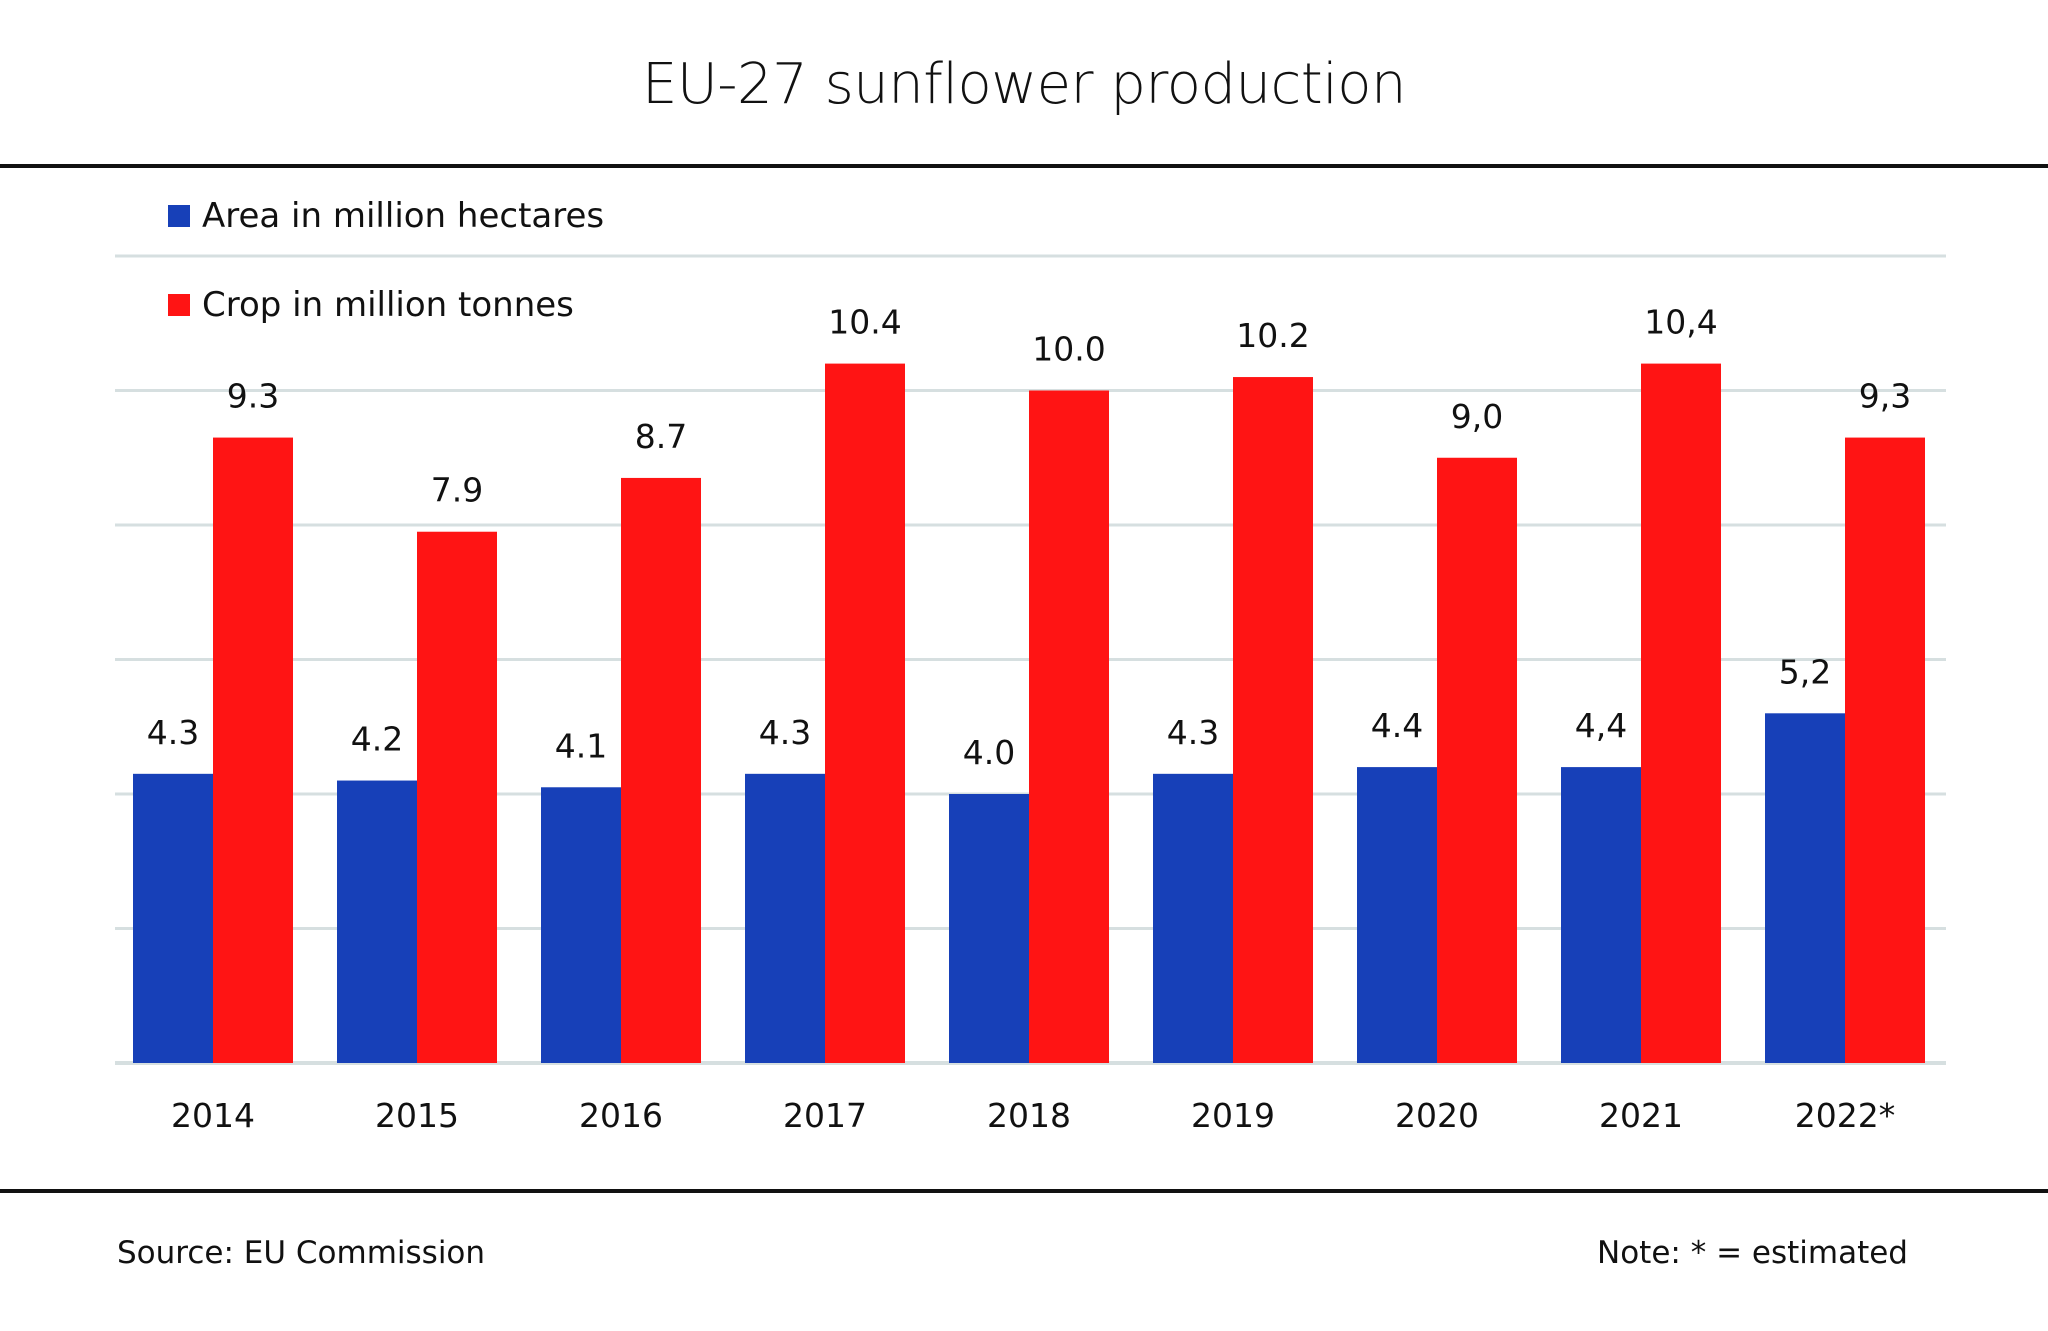  Describe the element at coordinates (1193, 732) in the screenshot. I see `label-area-2019: 4.3` at that location.